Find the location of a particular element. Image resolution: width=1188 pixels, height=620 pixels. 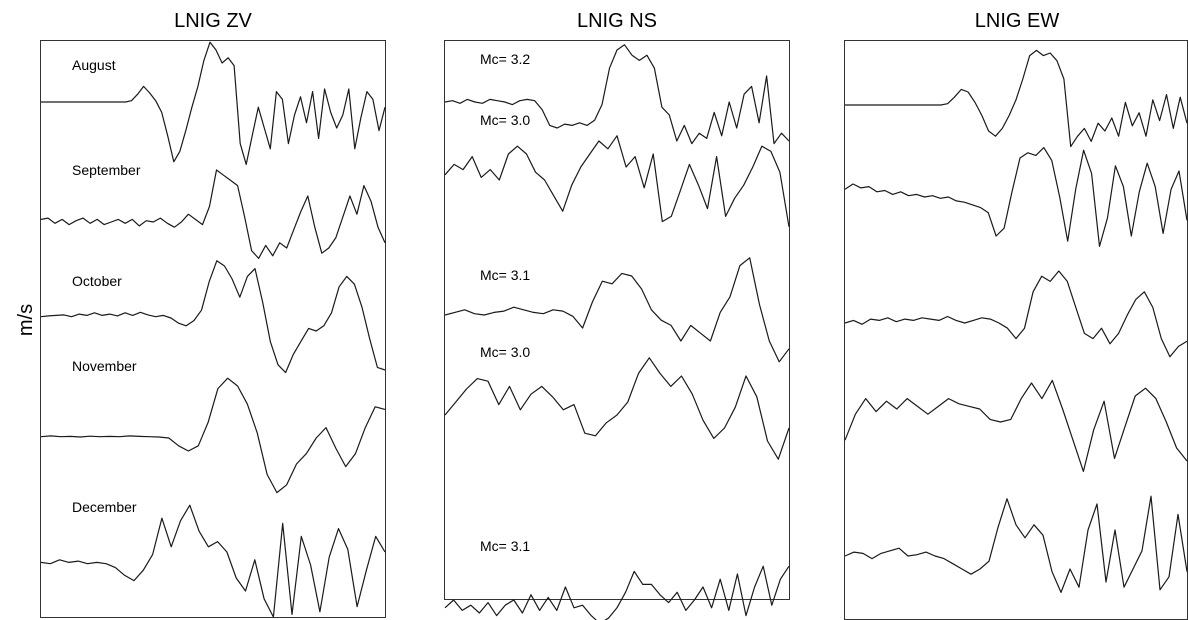

trace-label: November is located at coordinates (104, 366).